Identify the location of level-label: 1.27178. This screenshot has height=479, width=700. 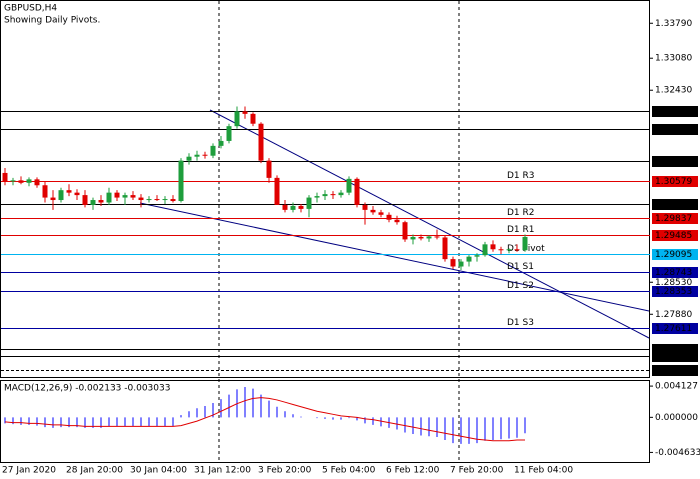
(673, 350).